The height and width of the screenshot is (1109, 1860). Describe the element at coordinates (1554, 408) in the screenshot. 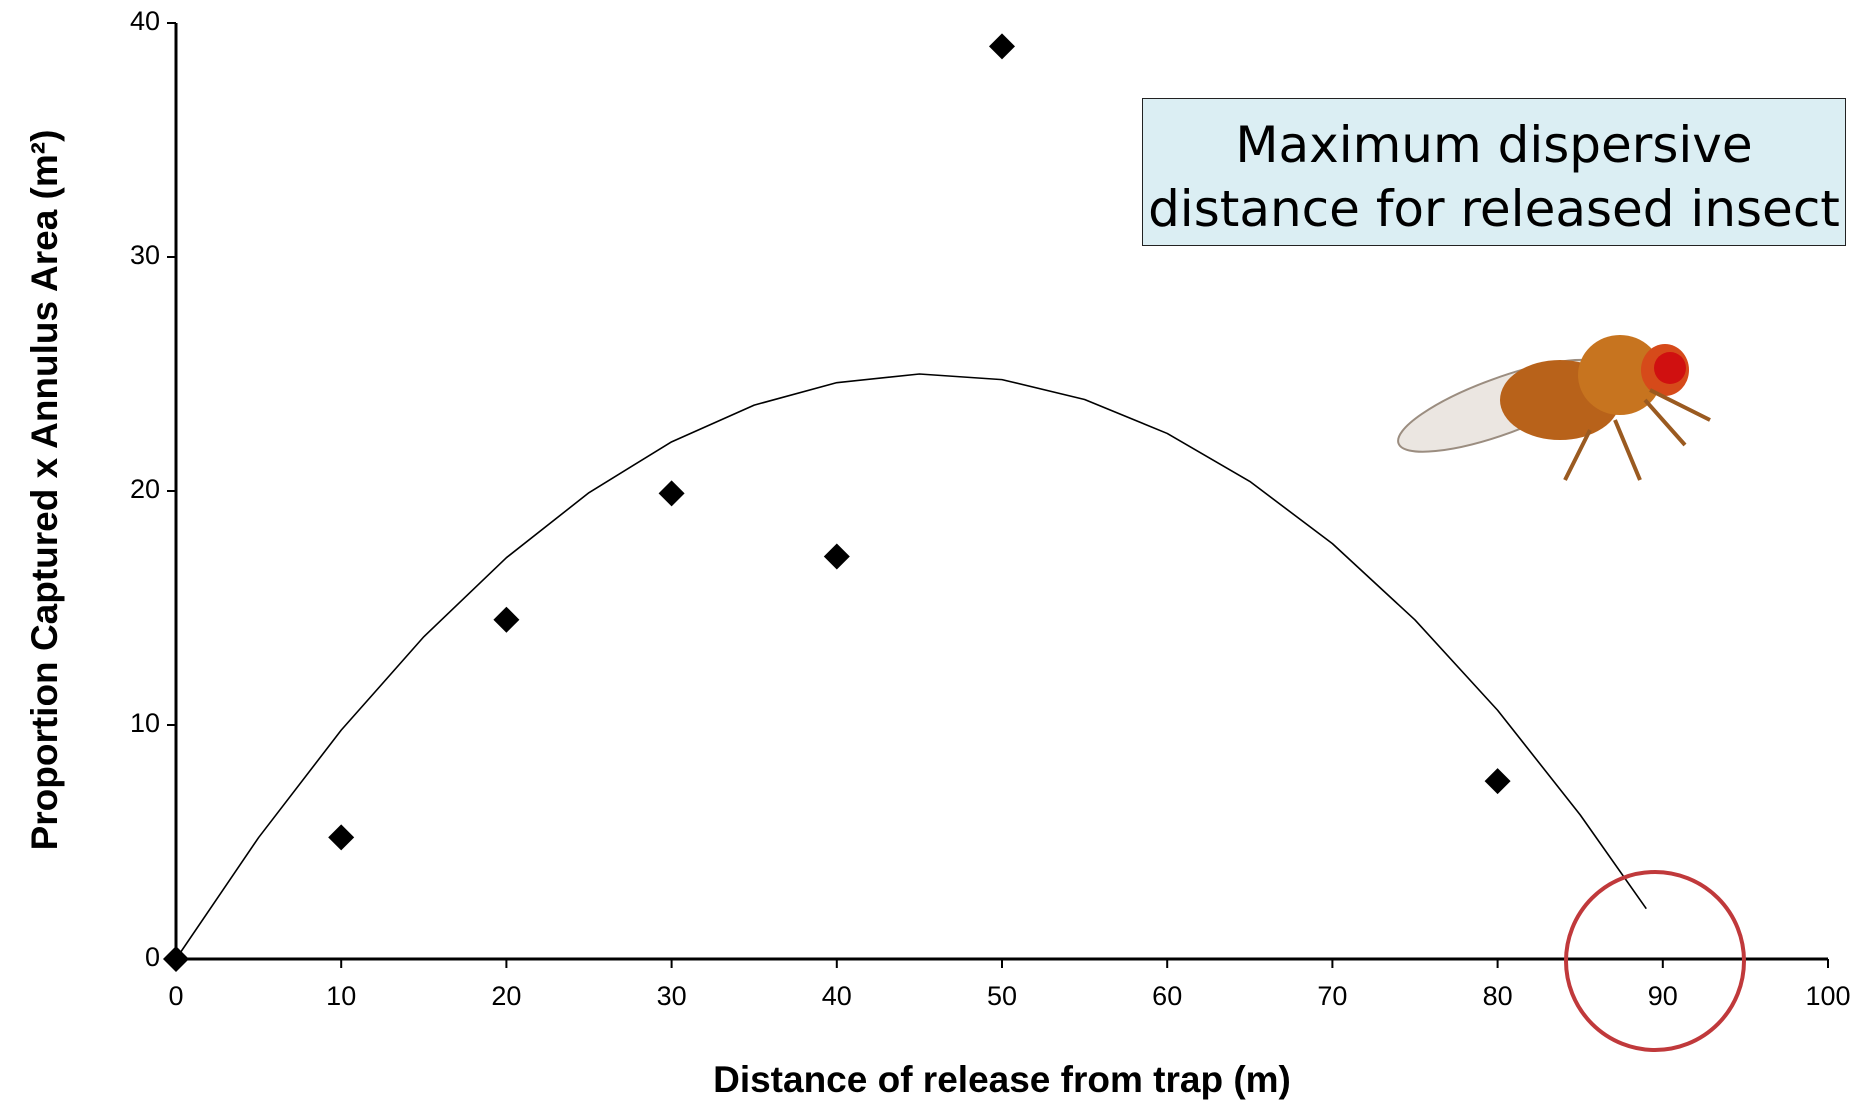

I see `fly-illustration` at that location.